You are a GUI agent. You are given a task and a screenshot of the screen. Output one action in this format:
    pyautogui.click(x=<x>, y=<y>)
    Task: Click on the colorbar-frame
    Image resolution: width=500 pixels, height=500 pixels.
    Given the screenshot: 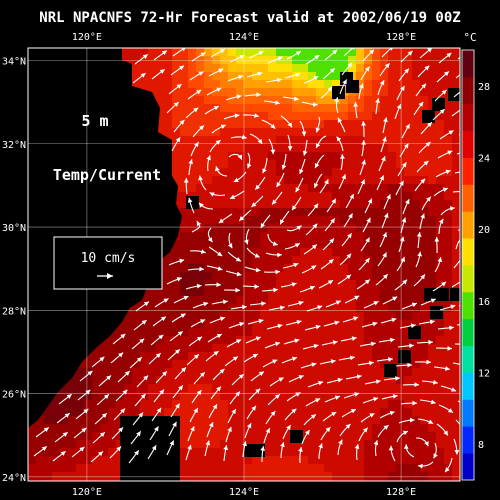 What is the action you would take?
    pyautogui.click(x=468, y=265)
    